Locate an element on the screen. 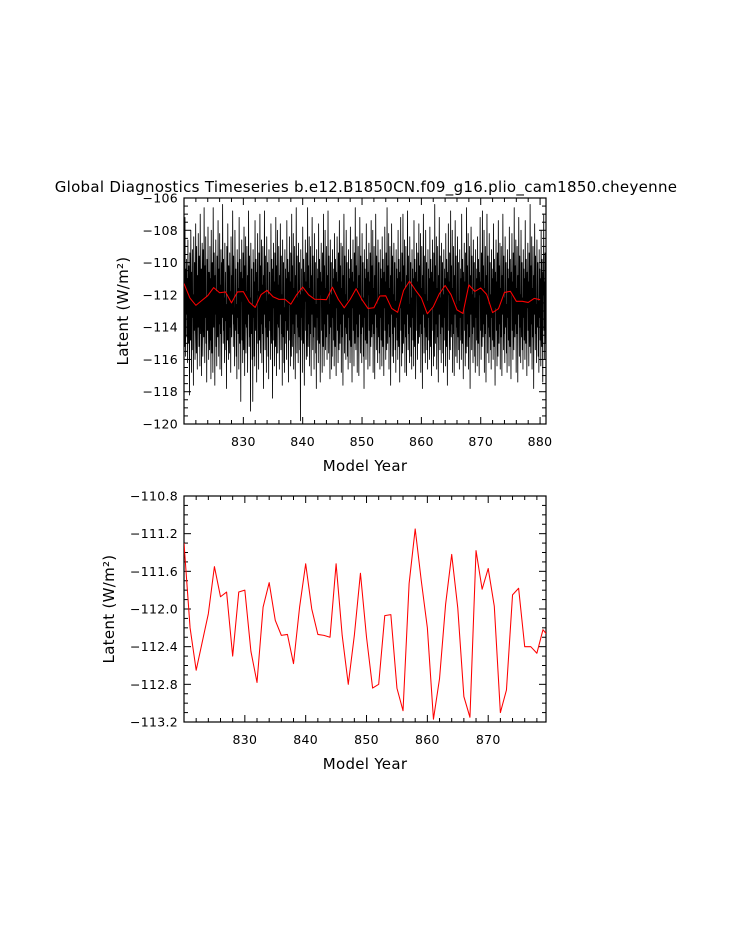 This screenshot has height=945, width=733. bottom-chart-y-tick-label: −112.8 is located at coordinates (154, 684).